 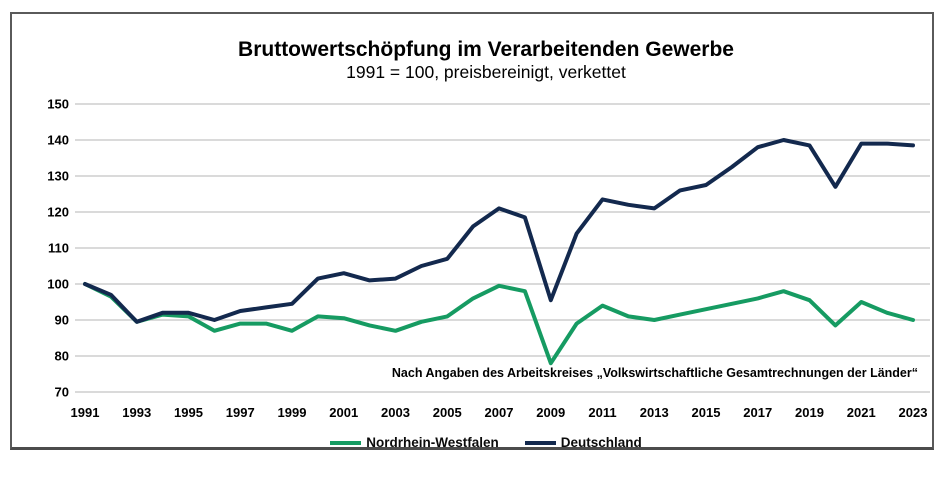 I want to click on svg-text: 110, so click(x=58, y=248).